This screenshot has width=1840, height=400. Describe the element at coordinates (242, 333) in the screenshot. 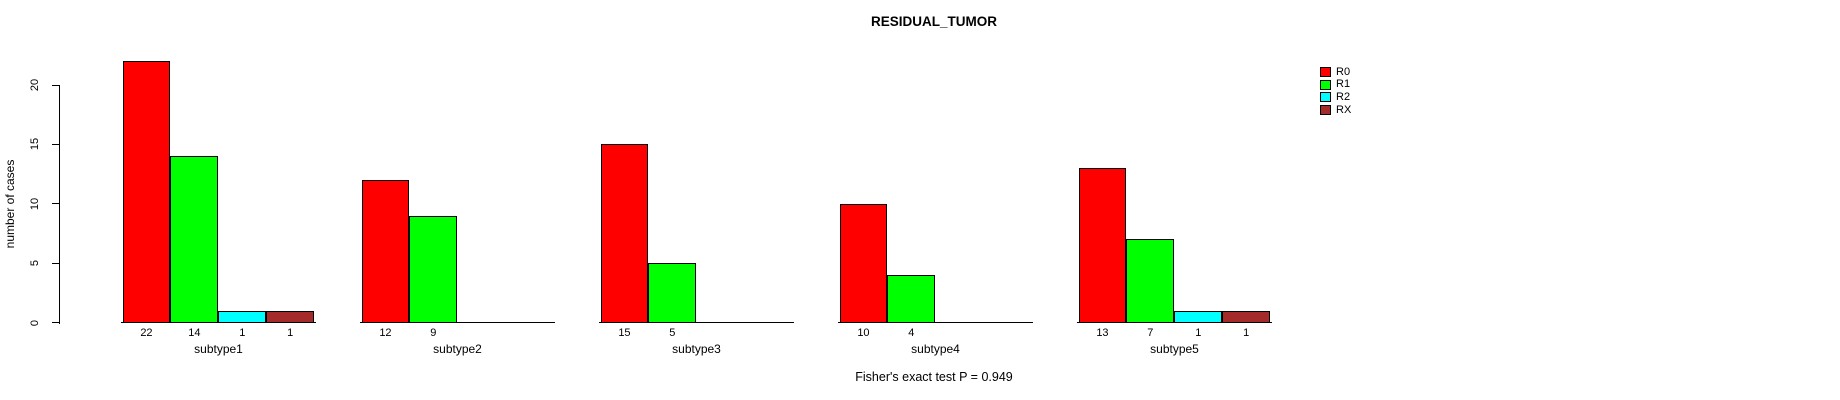

I see `bar-value-label-subtype1-R2: 1` at that location.